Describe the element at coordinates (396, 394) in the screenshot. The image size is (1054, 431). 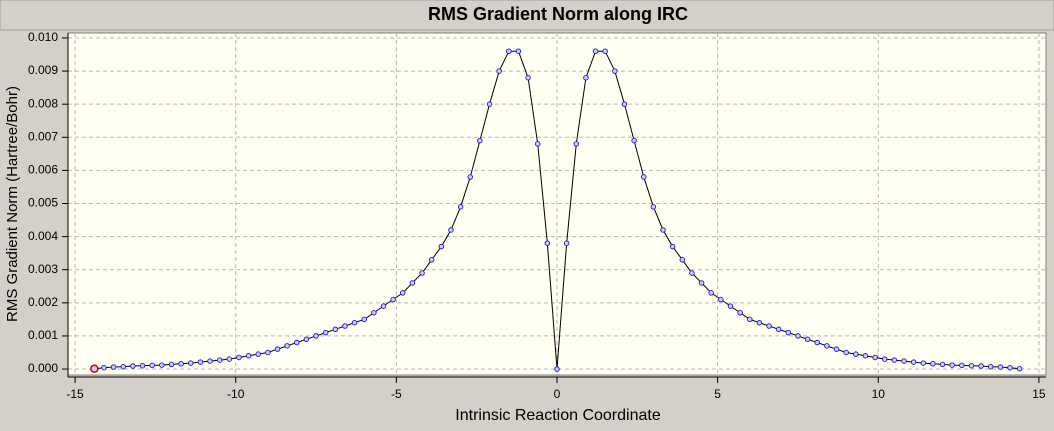
I see `x-tick-label: -5` at that location.